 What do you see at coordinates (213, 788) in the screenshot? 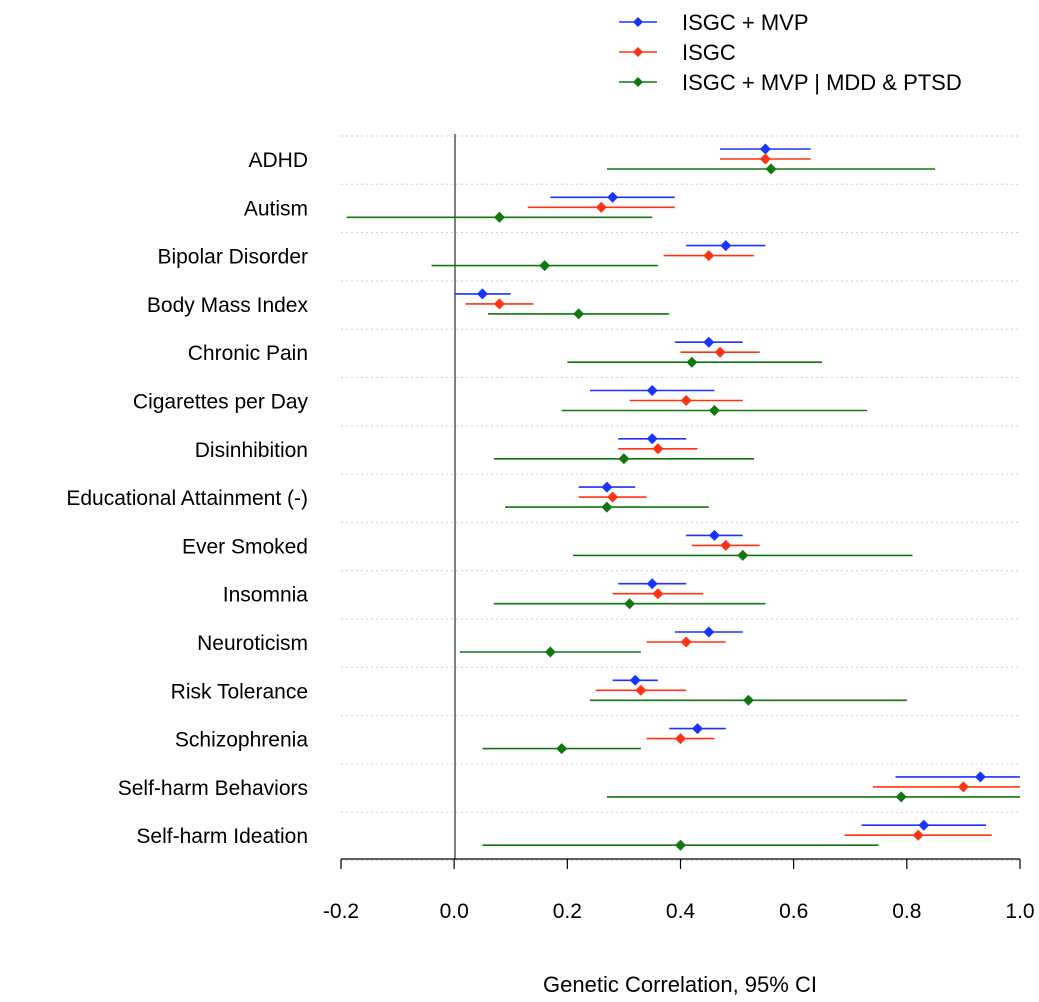
I see `category-label: Self-harm Behaviors` at bounding box center [213, 788].